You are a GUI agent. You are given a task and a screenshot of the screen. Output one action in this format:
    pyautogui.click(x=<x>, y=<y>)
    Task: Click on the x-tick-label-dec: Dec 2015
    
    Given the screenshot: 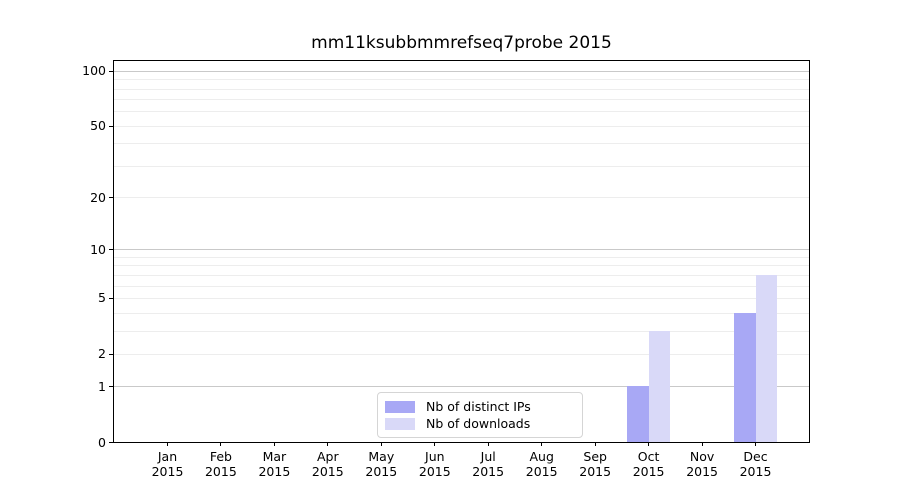 What is the action you would take?
    pyautogui.click(x=755, y=464)
    